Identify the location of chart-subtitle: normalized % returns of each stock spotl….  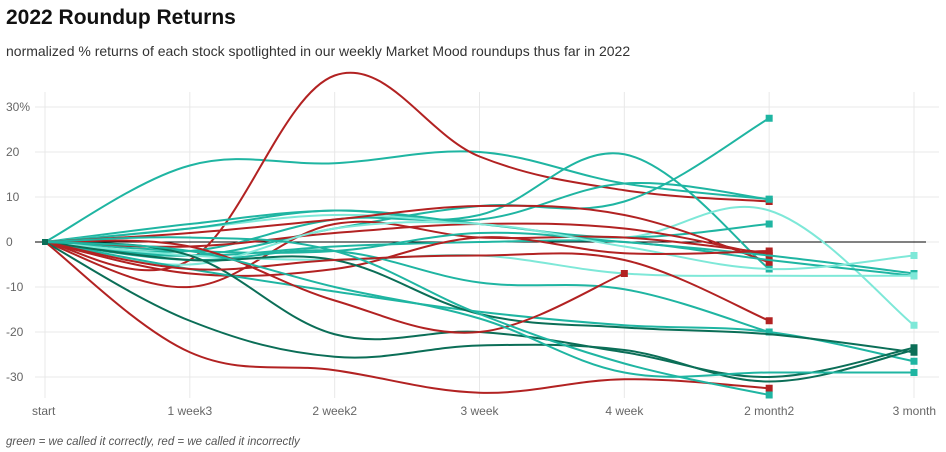
(318, 51).